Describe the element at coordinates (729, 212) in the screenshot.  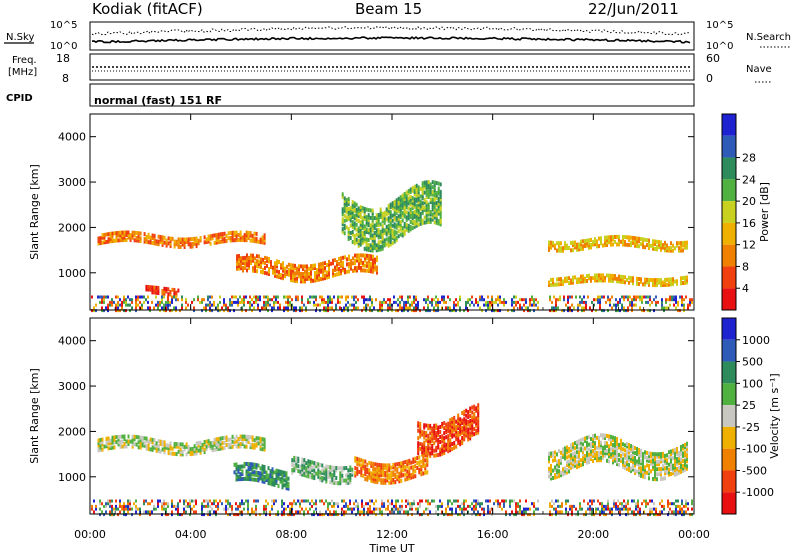
I see `colorbar-segment` at that location.